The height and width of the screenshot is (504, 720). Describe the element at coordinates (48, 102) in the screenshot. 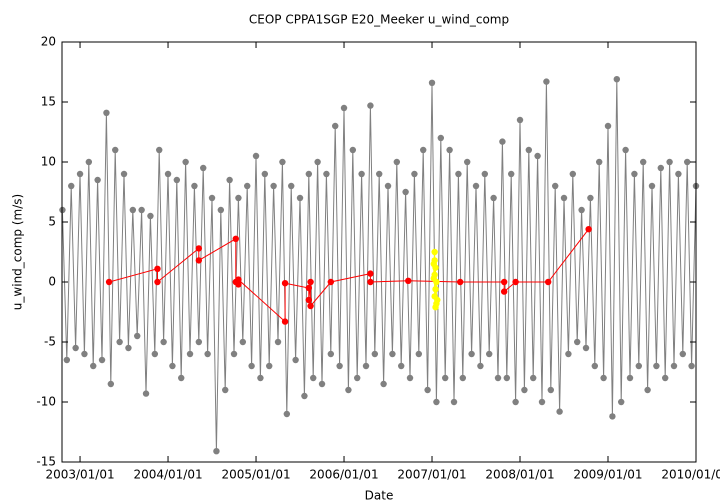

I see `y-tick-label: 15` at that location.